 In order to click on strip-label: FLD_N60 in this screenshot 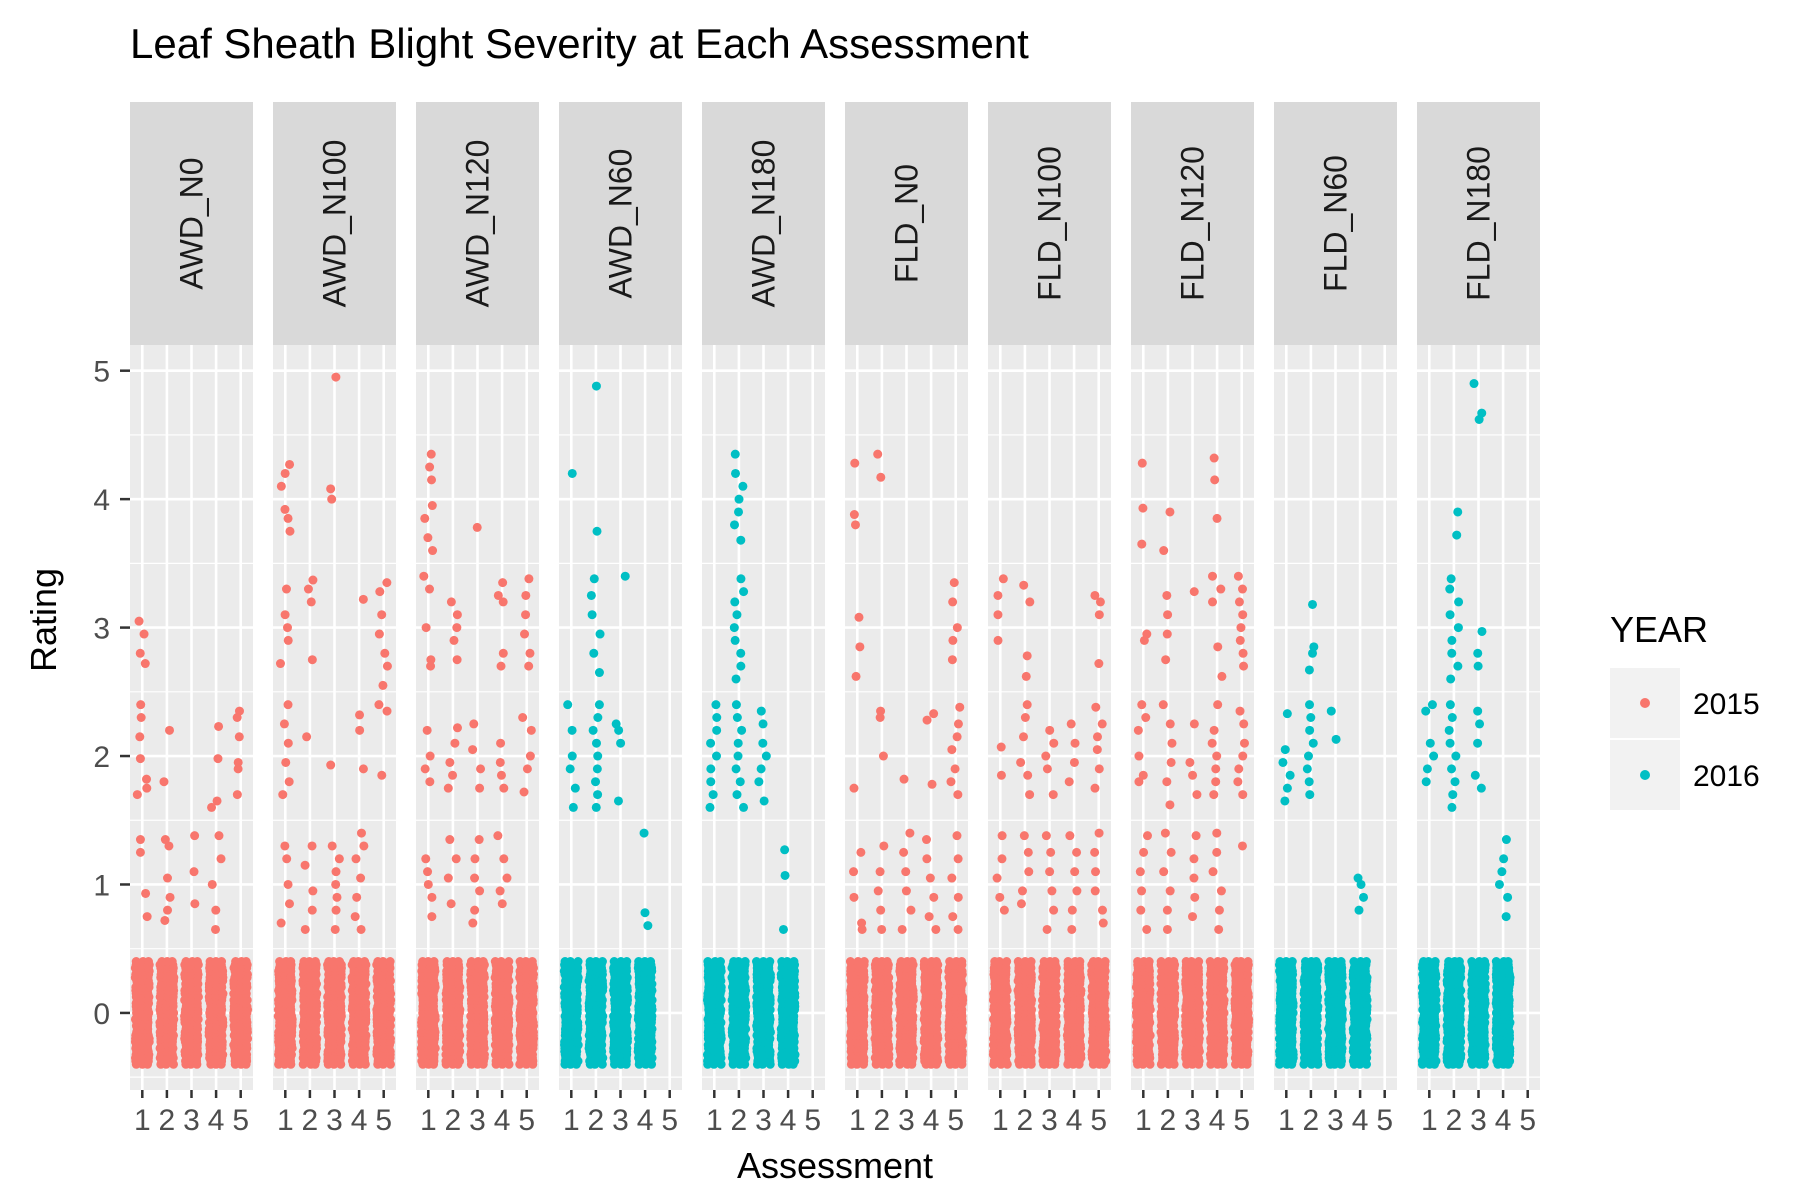, I will do `click(1336, 223)`.